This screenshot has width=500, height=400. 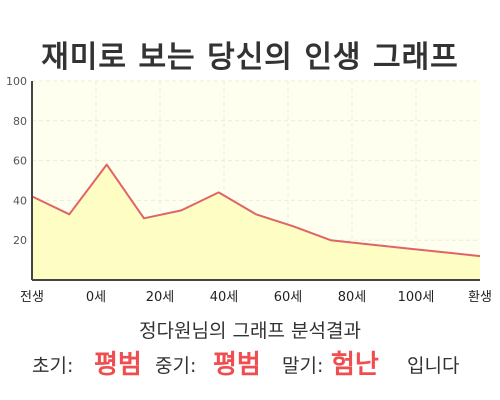 I want to click on result-line: 초기: 평범 중기: 평범 말기: 험난 입니다, so click(x=250, y=362).